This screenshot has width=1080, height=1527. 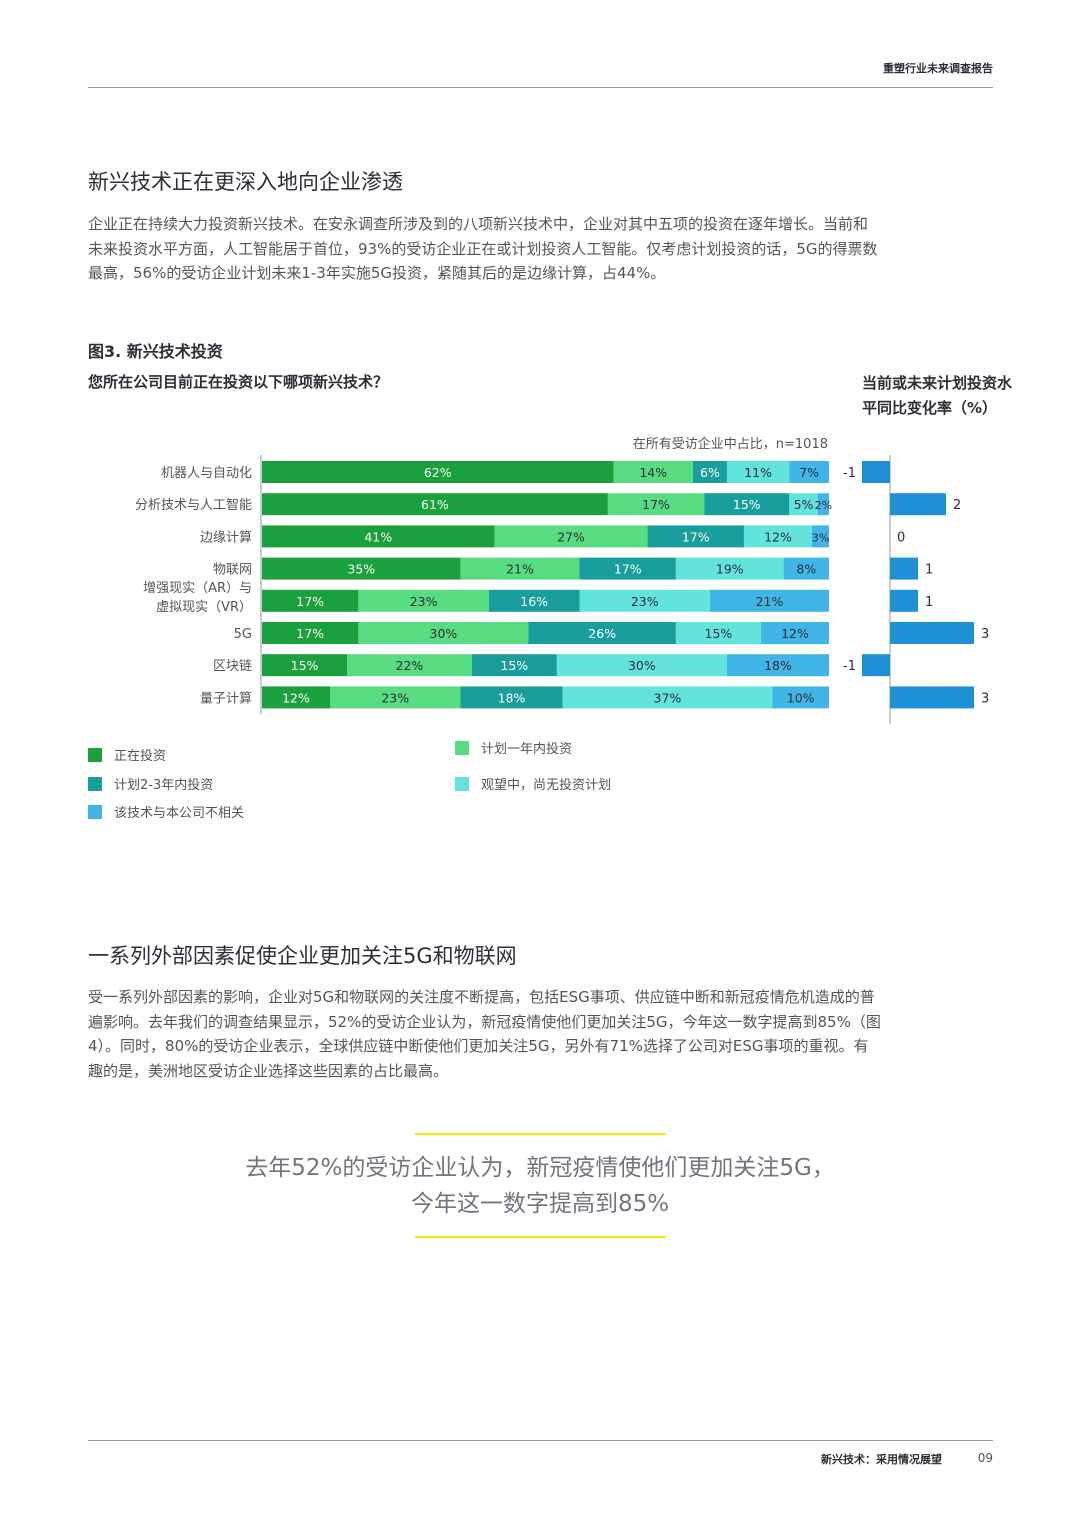 I want to click on figure-question: 您所在公司目前正在投资以下哪项新兴技术？, so click(x=238, y=382).